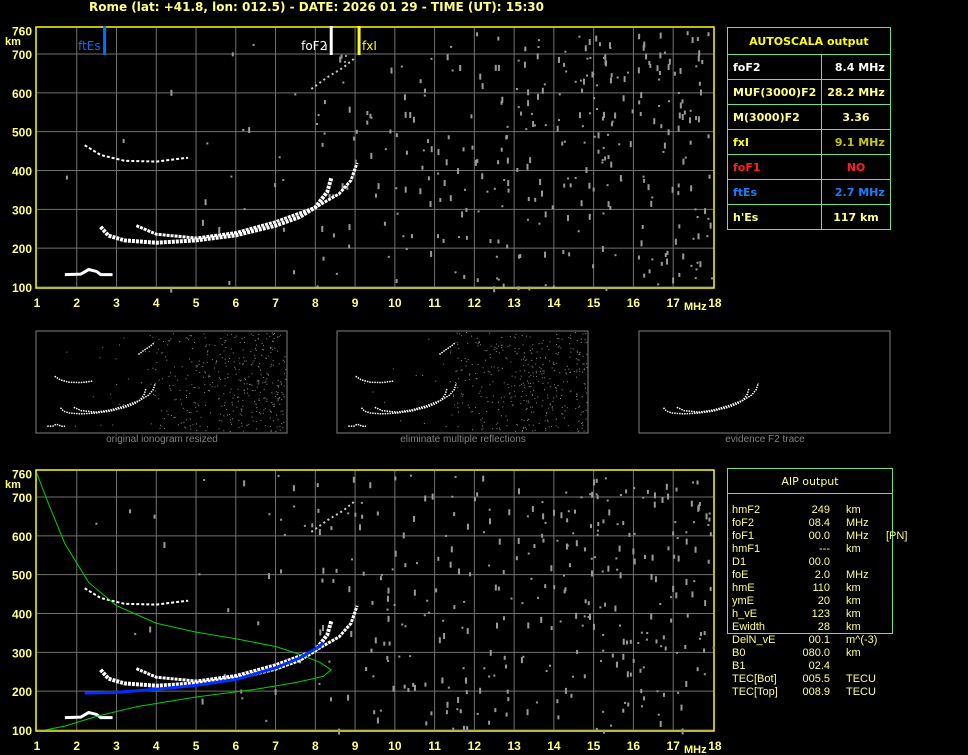 The height and width of the screenshot is (755, 968). I want to click on freq-unit-label: MHz, so click(695, 307).